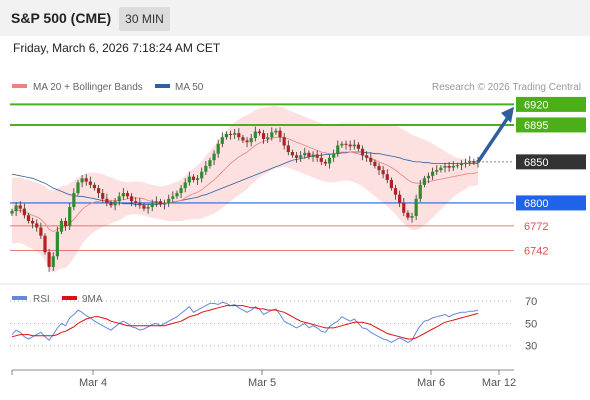  I want to click on level-label-6850: 6850, so click(536, 163).